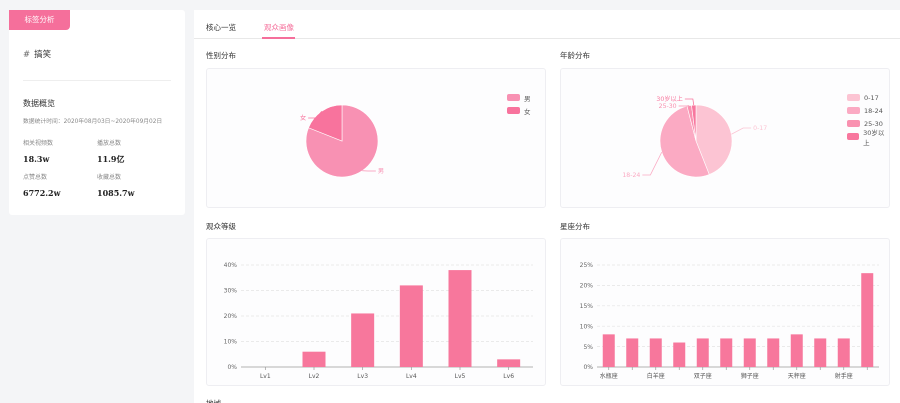 The height and width of the screenshot is (403, 900). What do you see at coordinates (873, 110) in the screenshot?
I see `legend-label: 18-24` at bounding box center [873, 110].